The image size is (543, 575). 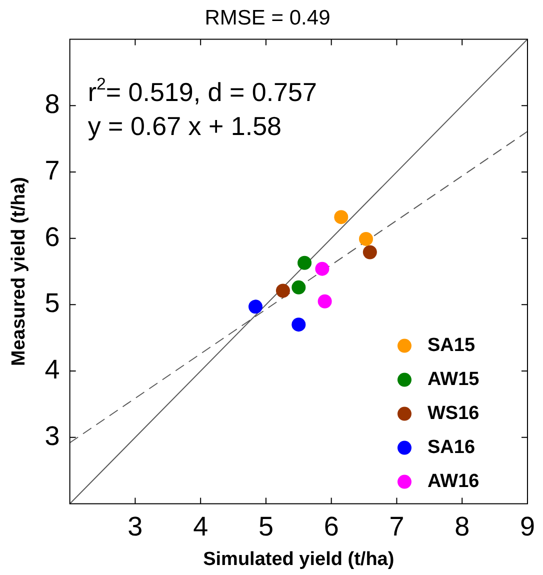 I want to click on x-tick-label: 5, so click(x=266, y=526).